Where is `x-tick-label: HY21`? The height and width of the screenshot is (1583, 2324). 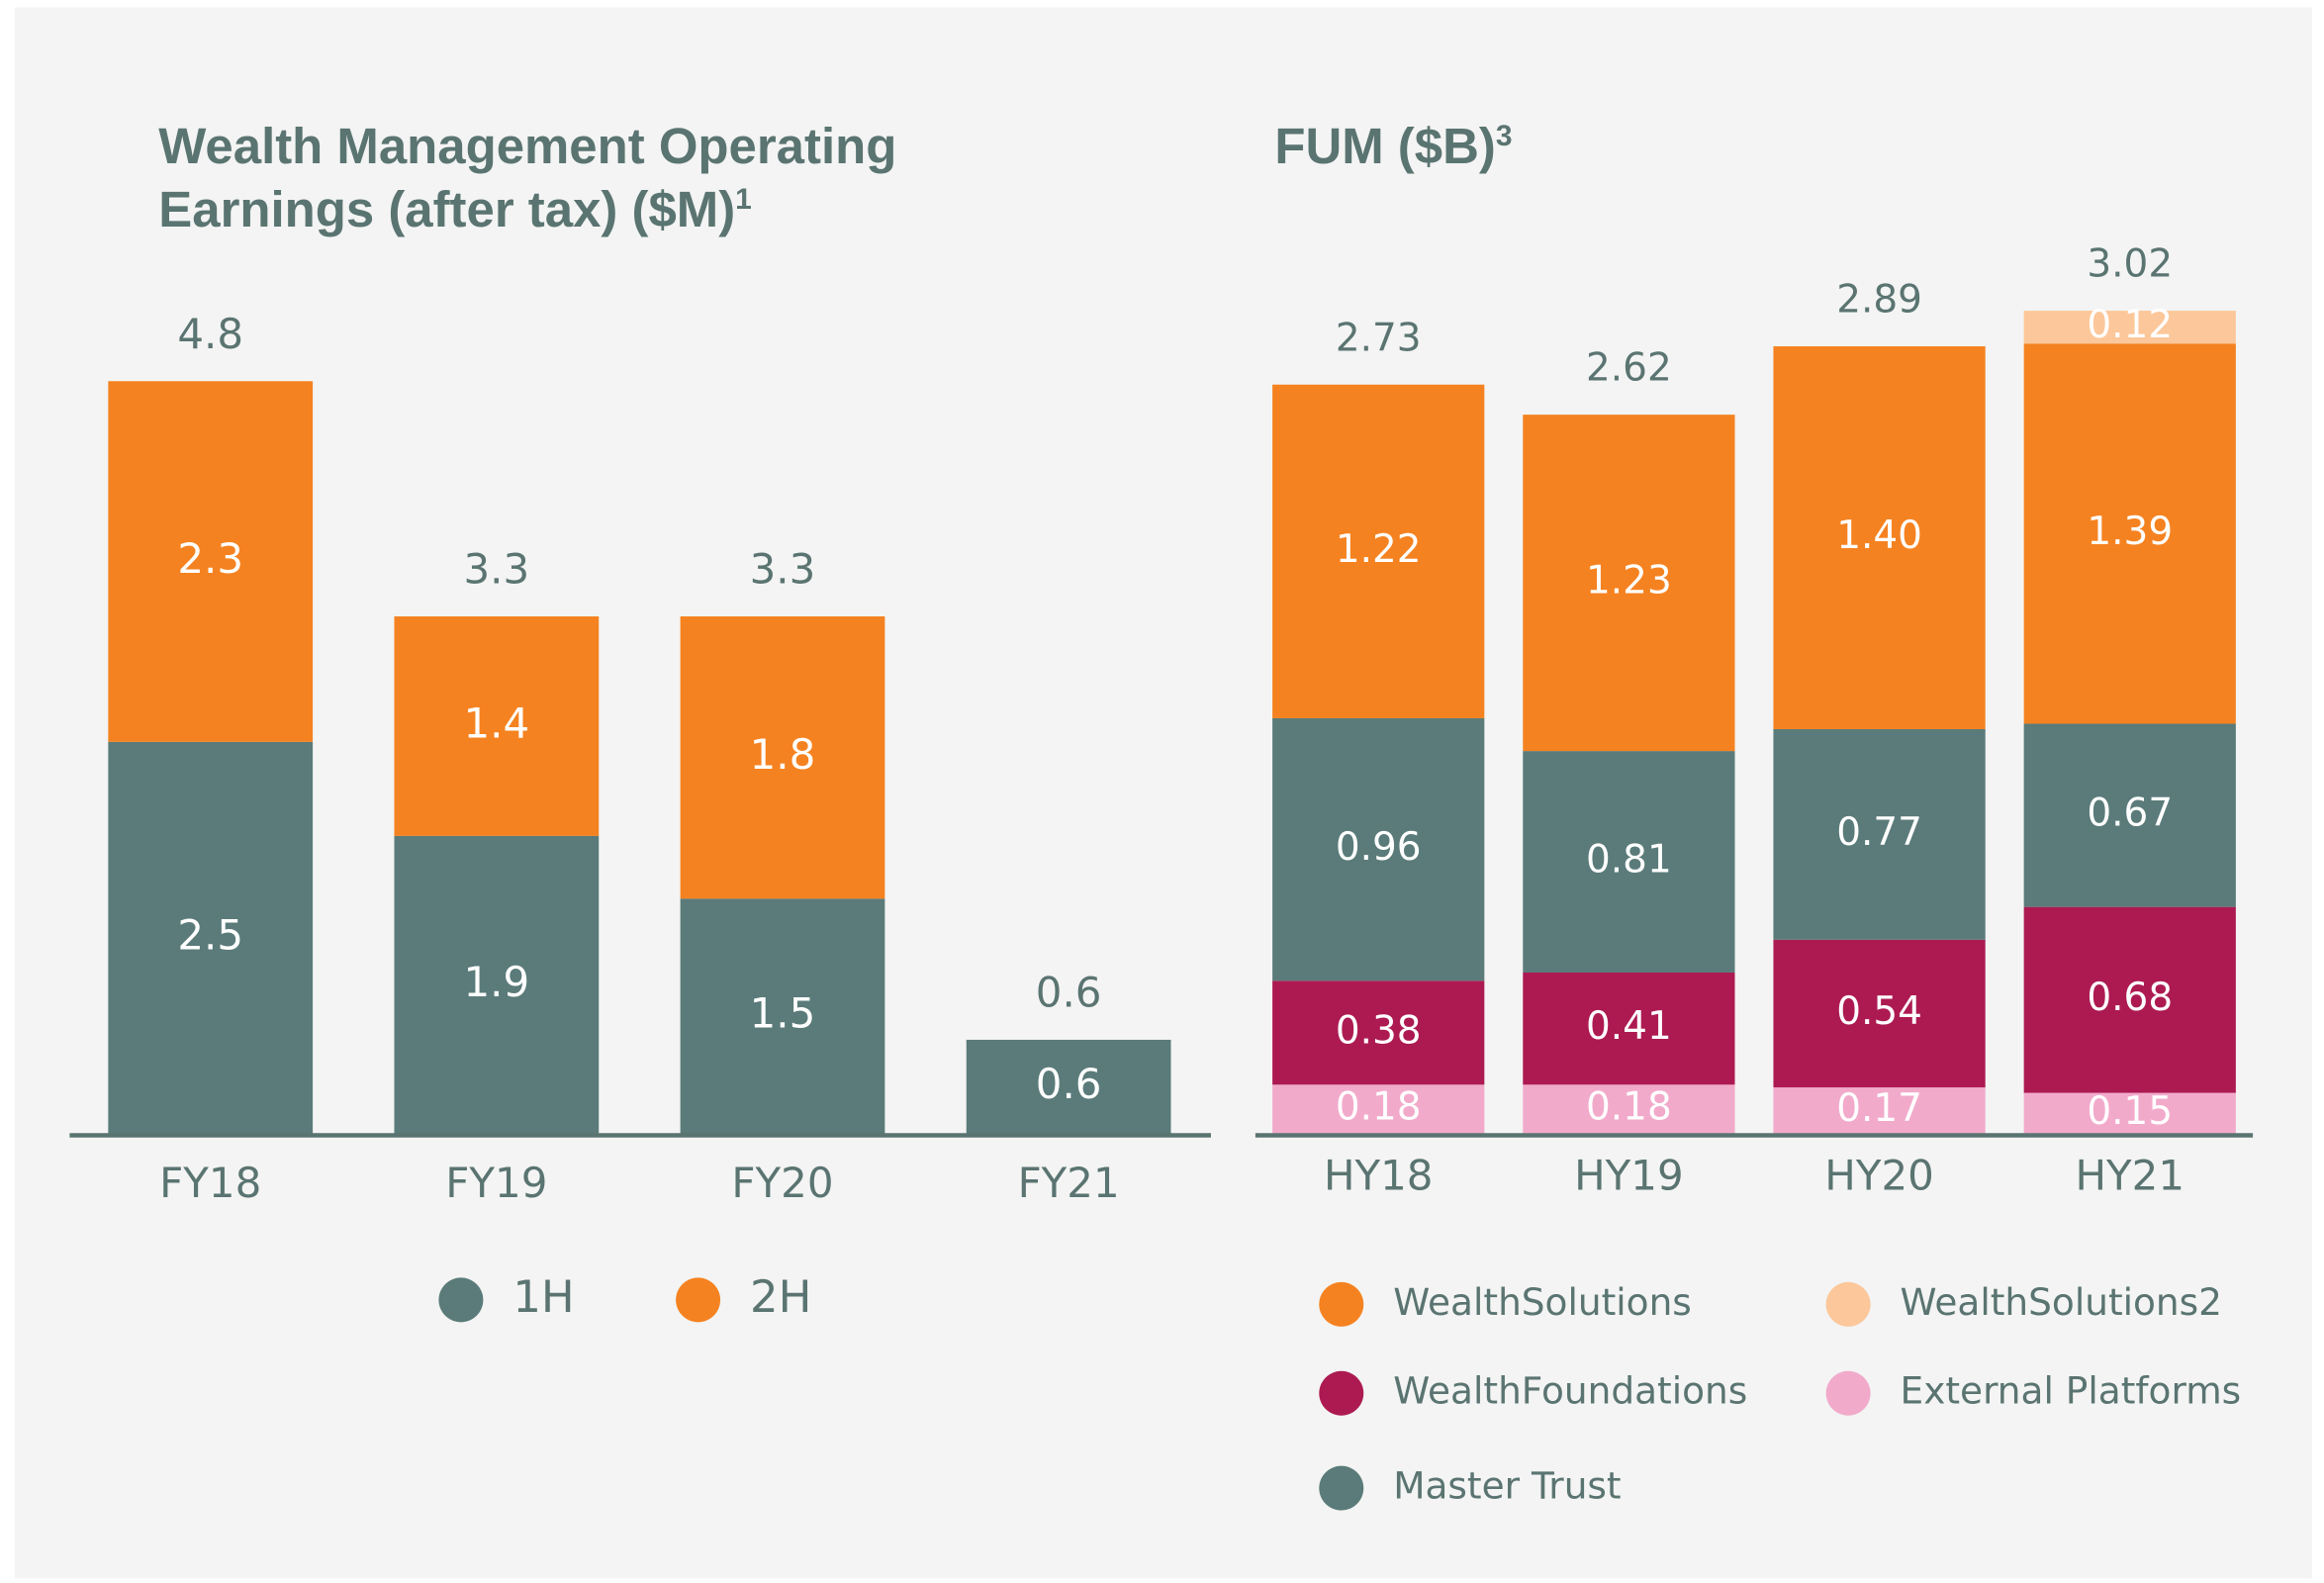 x-tick-label: HY21 is located at coordinates (2130, 1176).